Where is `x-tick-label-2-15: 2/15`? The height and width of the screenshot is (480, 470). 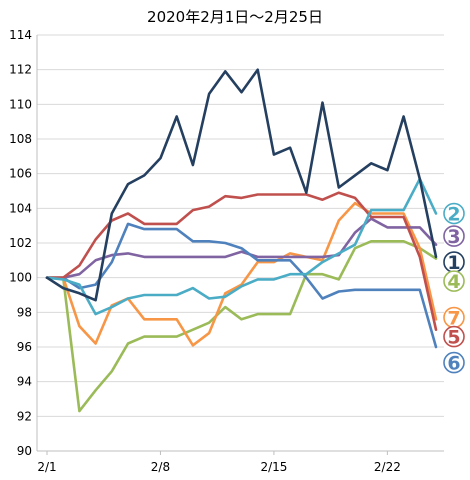 x-tick-label-2-15: 2/15 is located at coordinates (273, 467).